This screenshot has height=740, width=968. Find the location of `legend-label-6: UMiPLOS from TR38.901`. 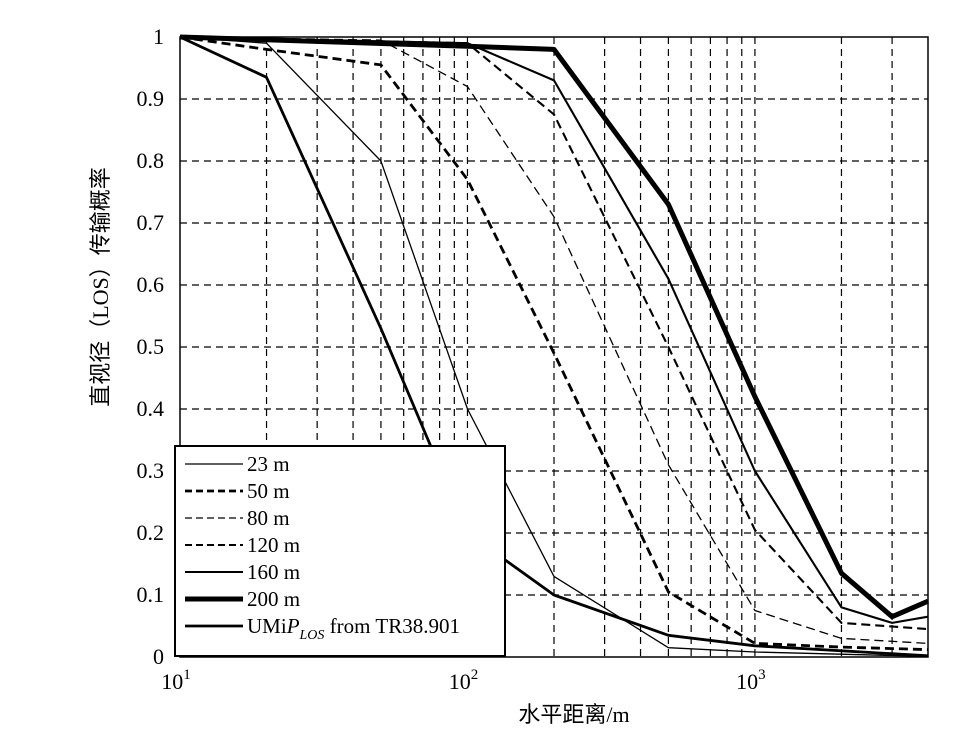

legend-label-6: UMiPLOS from TR38.901 is located at coordinates (353, 628).